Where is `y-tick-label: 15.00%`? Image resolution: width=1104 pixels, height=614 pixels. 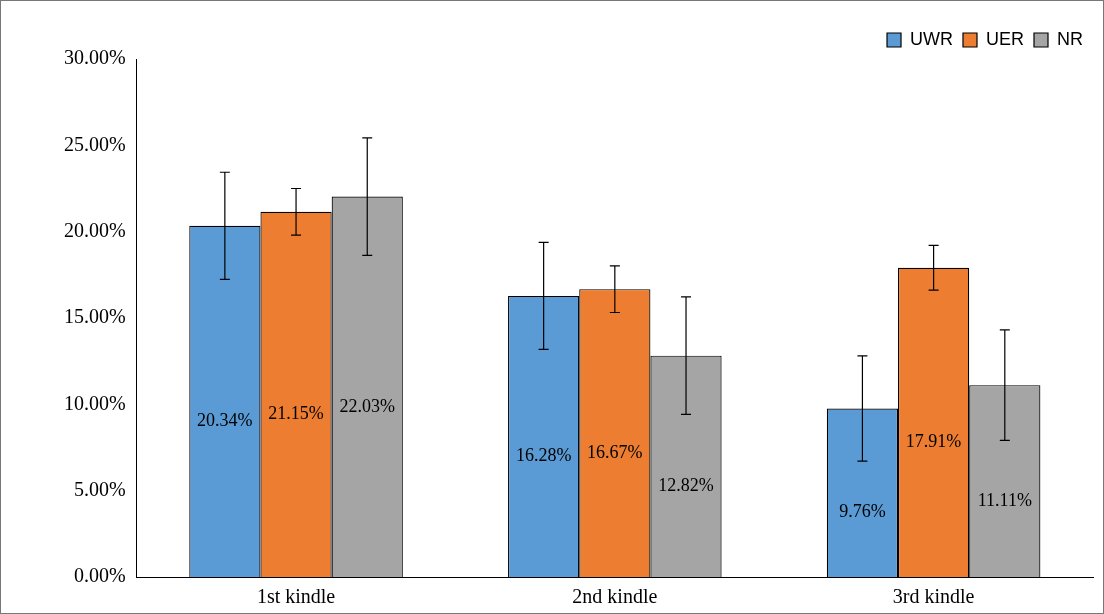
y-tick-label: 15.00% is located at coordinates (94, 316).